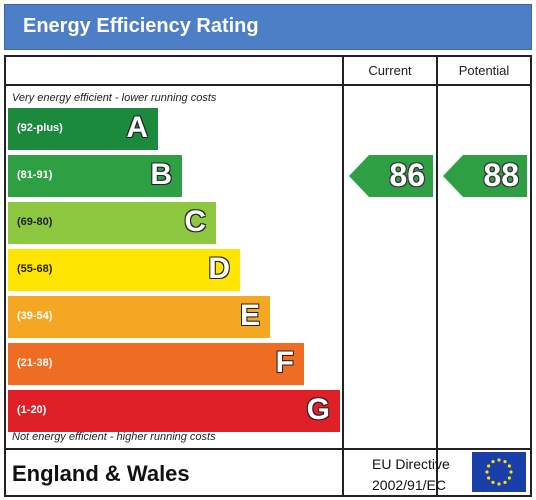 The image size is (536, 500). I want to click on eu-directive-number: 2002/91/EC, so click(409, 485).